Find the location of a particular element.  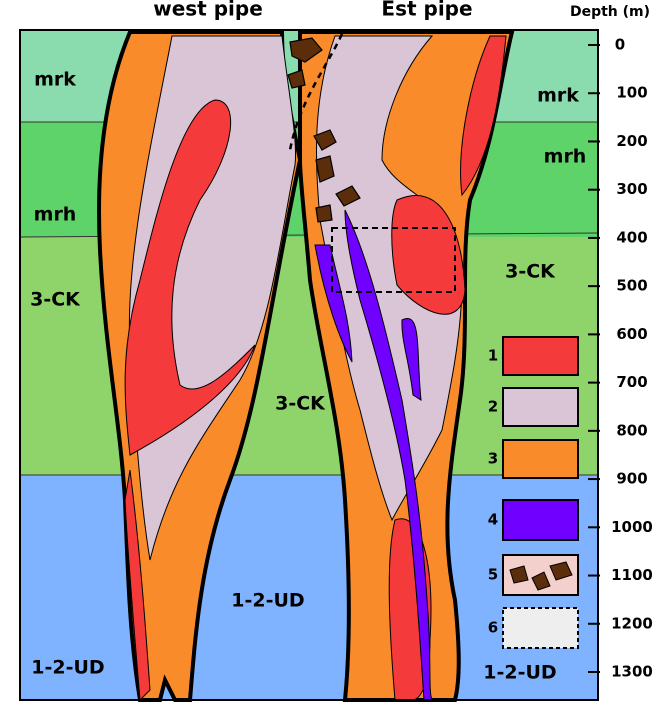

depth-label: 1100 is located at coordinates (632, 575).